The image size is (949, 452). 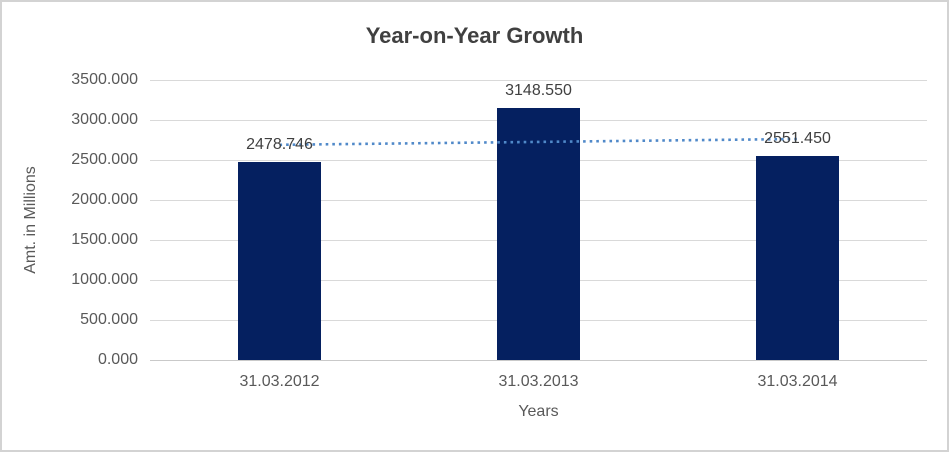 What do you see at coordinates (117, 359) in the screenshot?
I see `y-tick-label: 0.000` at bounding box center [117, 359].